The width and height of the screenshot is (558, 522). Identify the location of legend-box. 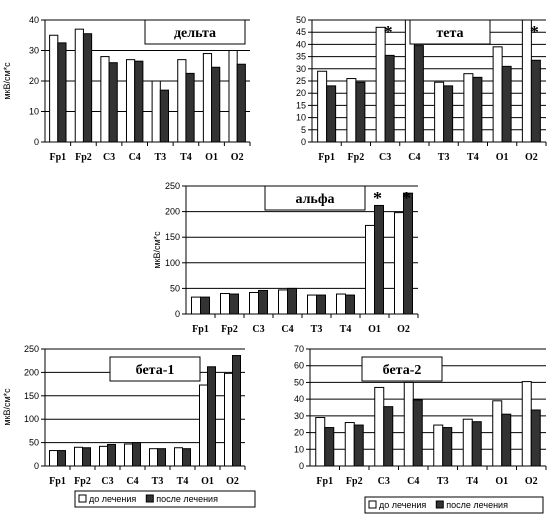
(454, 505).